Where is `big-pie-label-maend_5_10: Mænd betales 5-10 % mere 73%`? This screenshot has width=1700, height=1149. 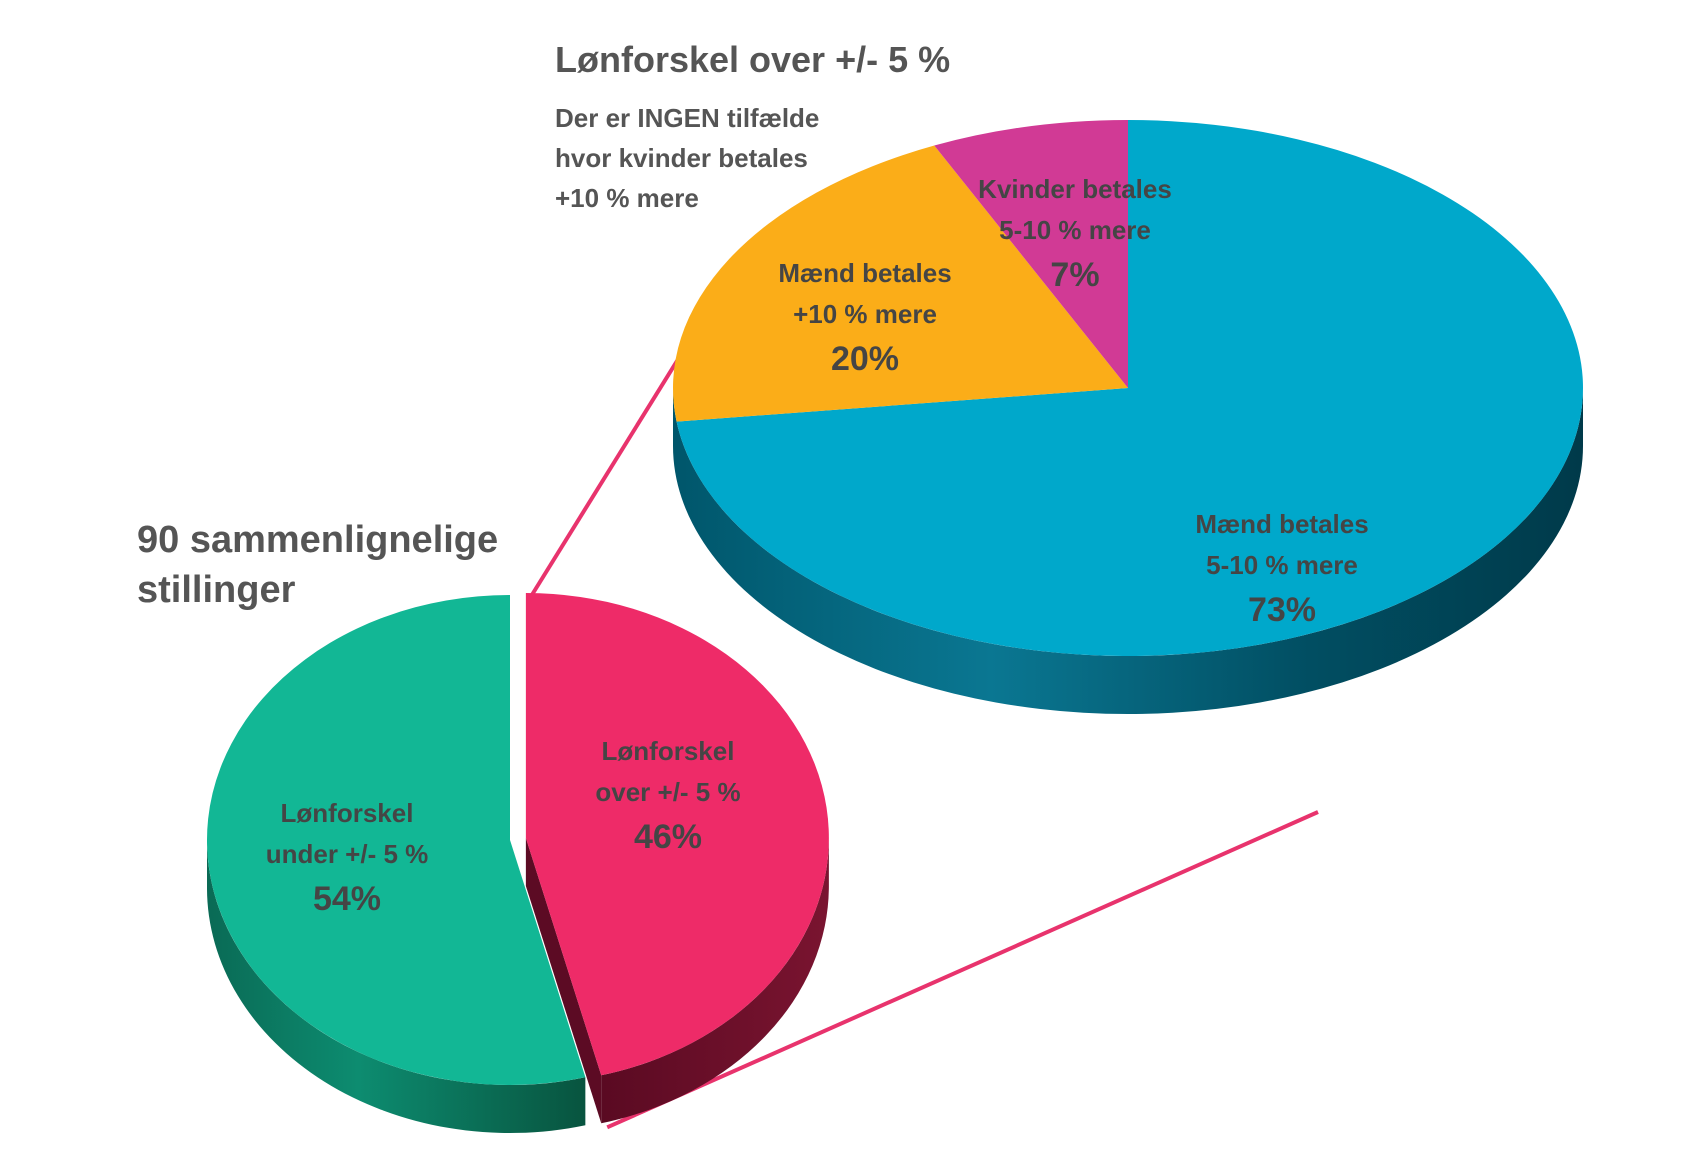
big-pie-label-maend_5_10: Mænd betales 5-10 % mere 73% is located at coordinates (1281, 569).